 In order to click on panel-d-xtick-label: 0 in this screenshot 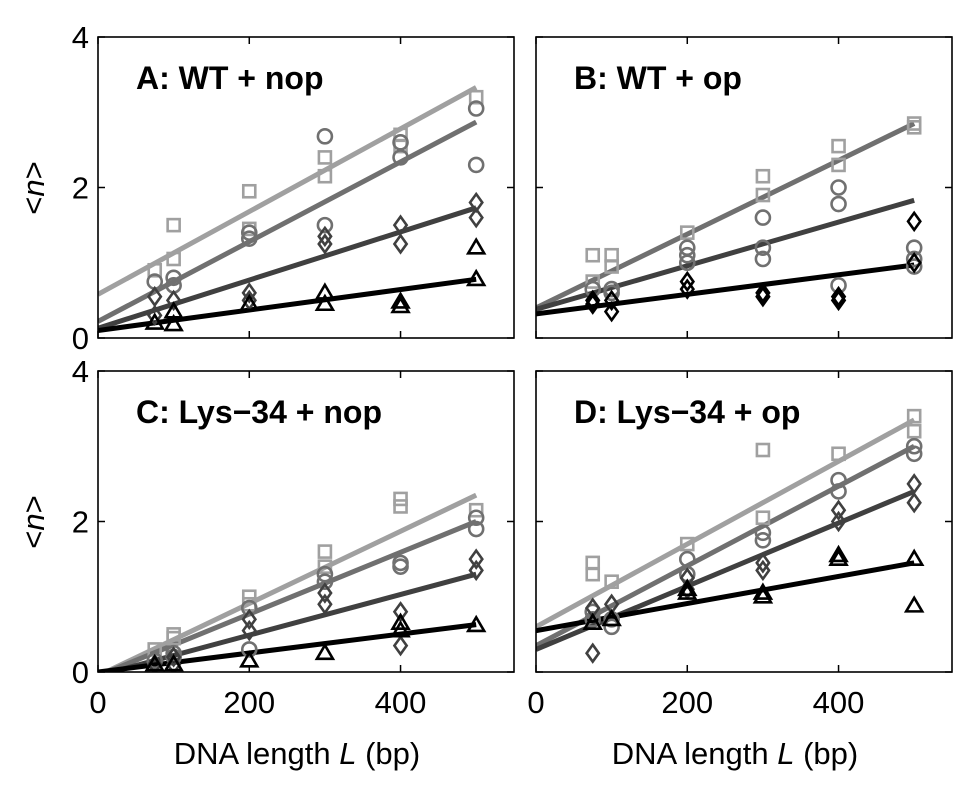, I will do `click(535, 702)`.